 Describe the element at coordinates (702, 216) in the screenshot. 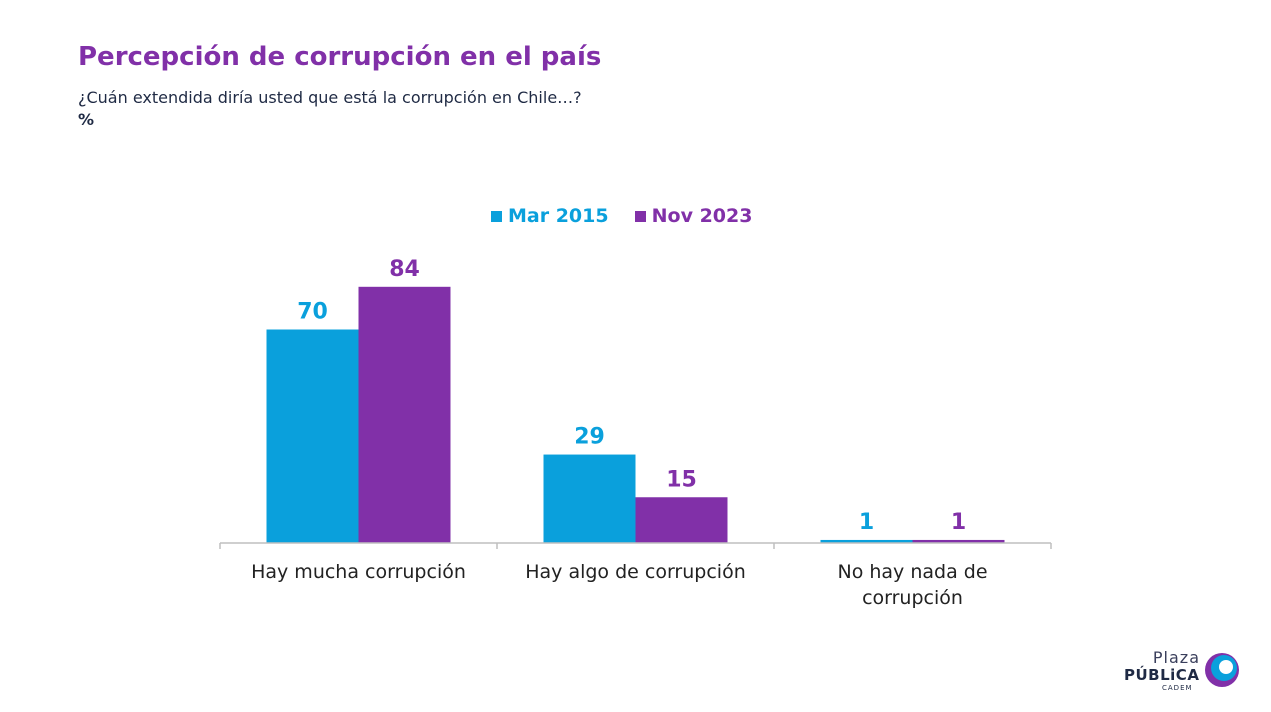

I see `legend-label-series-2: Nov 2023` at that location.